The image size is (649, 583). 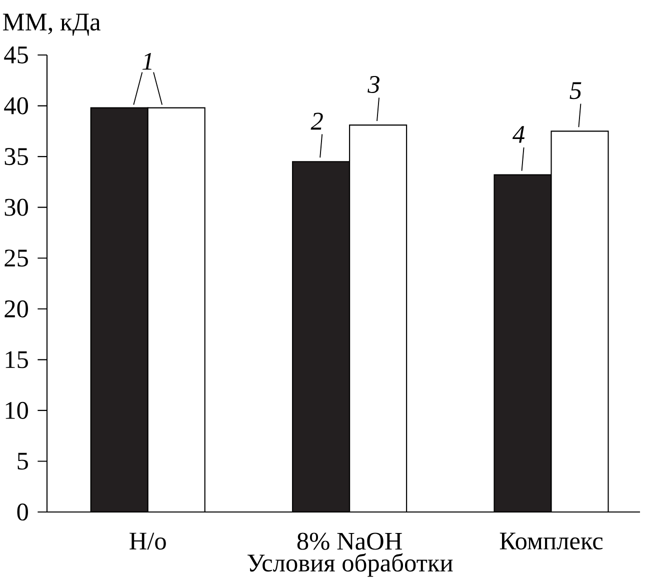 What do you see at coordinates (16, 207) in the screenshot?
I see `y-tick-label: 30` at bounding box center [16, 207].